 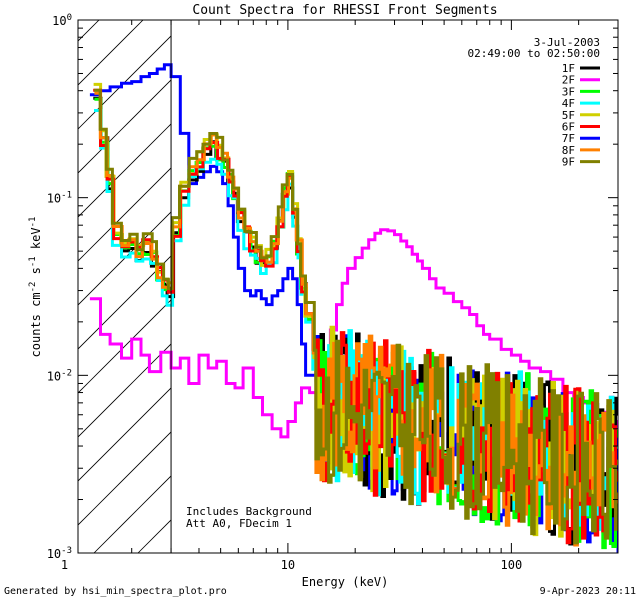 What do you see at coordinates (568, 127) in the screenshot?
I see `legend-label-6F: 6F` at bounding box center [568, 127].